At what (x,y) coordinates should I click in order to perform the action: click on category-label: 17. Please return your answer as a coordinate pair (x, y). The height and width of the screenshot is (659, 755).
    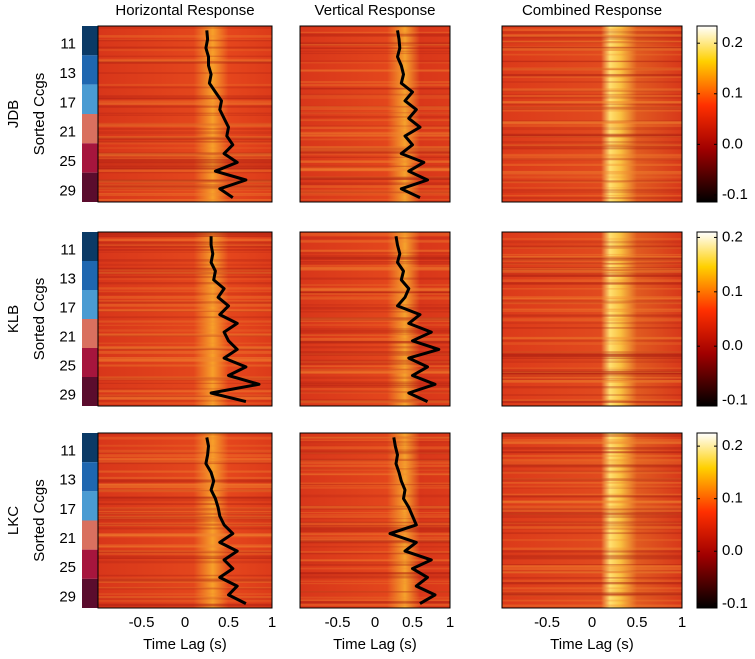
    Looking at the image, I should click on (67, 102).